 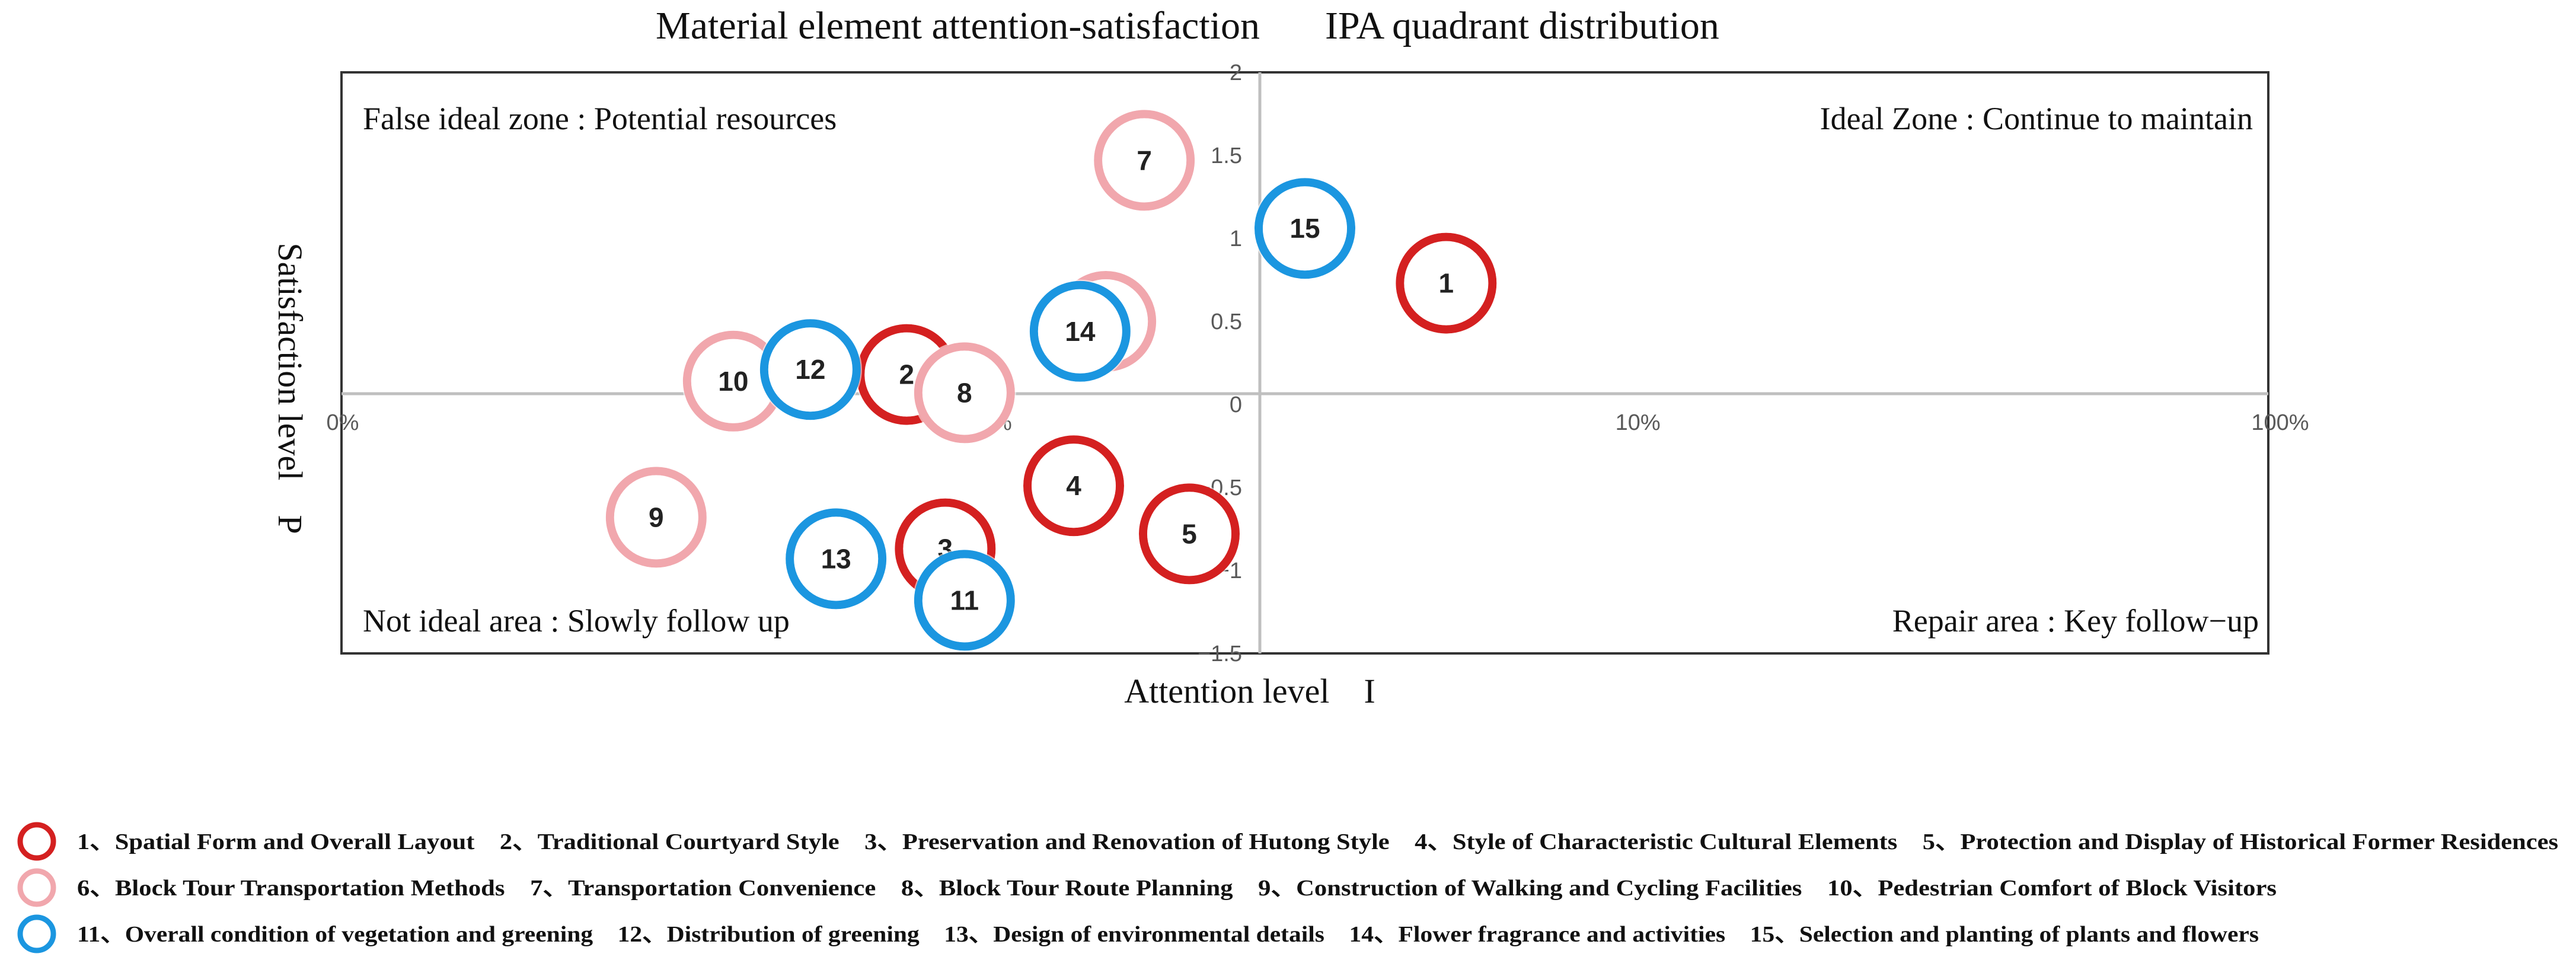 I want to click on point-4: 4, so click(x=1073, y=486).